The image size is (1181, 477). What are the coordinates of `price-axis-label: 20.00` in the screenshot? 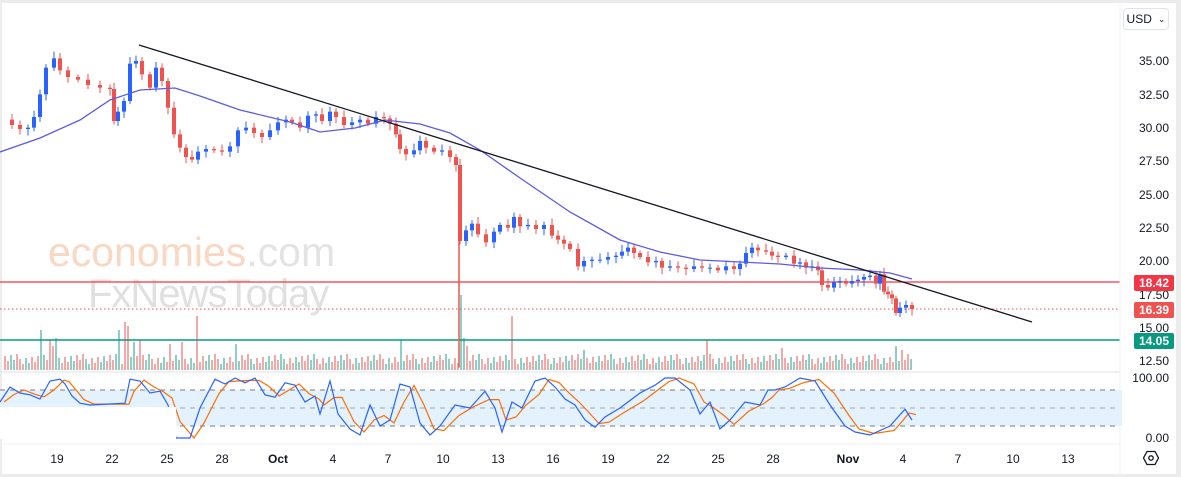 It's located at (1153, 261).